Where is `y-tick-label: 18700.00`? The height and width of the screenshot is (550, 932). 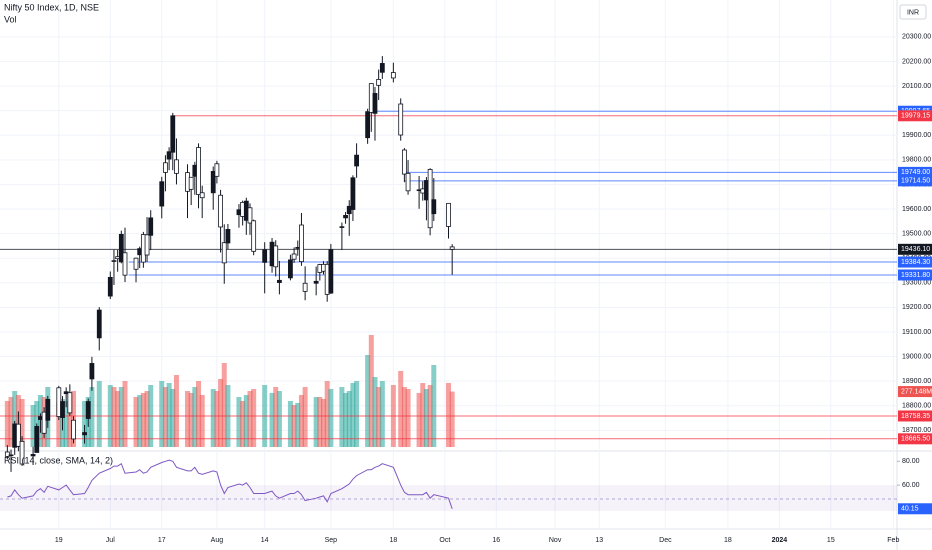 y-tick-label: 18700.00 is located at coordinates (916, 430).